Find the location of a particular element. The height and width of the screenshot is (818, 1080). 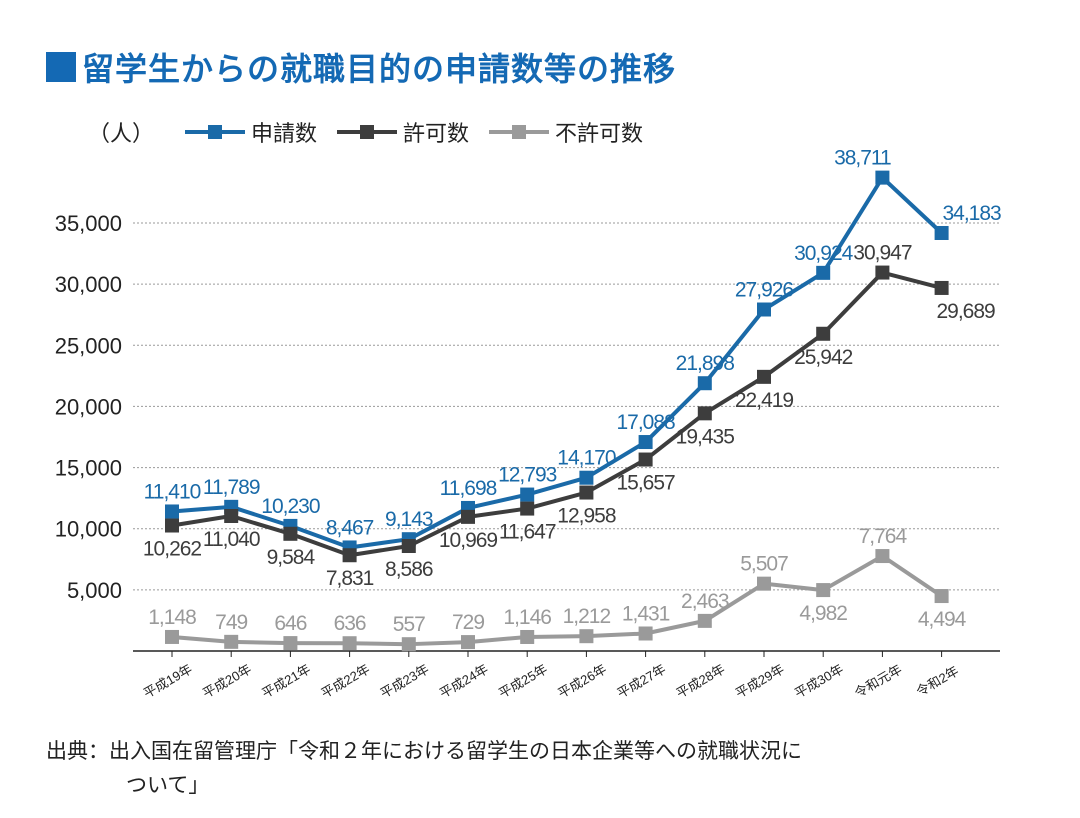

data-label: 1,148 is located at coordinates (172, 617).